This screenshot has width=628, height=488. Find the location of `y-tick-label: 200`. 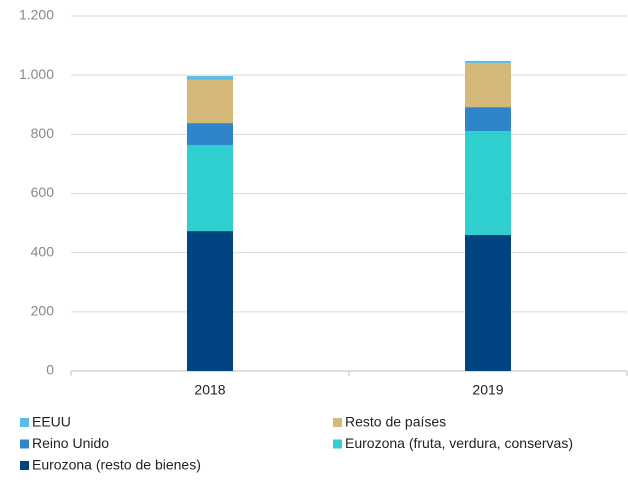

y-tick-label: 200 is located at coordinates (43, 311).